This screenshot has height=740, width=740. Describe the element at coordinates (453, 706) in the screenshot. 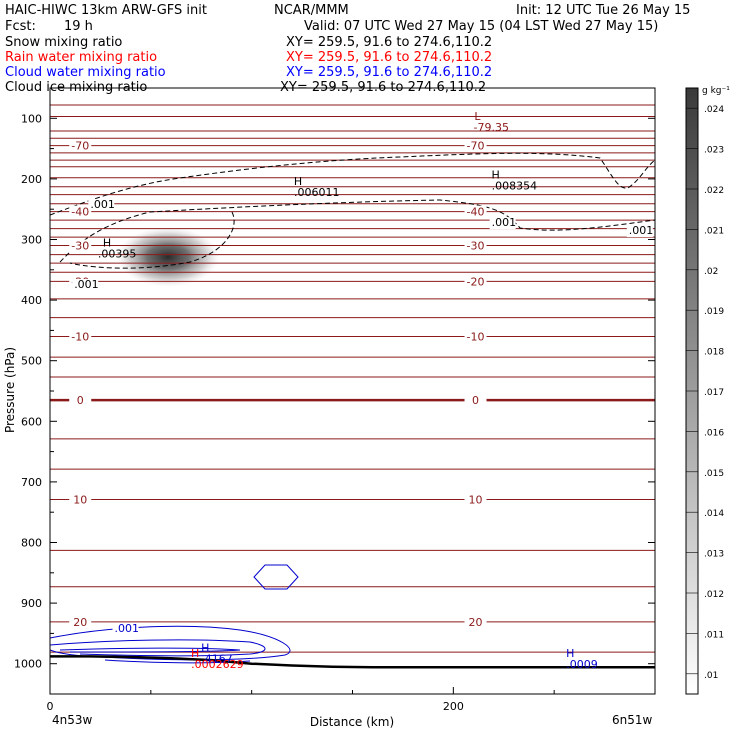

I see `x-tick-label: 200` at that location.